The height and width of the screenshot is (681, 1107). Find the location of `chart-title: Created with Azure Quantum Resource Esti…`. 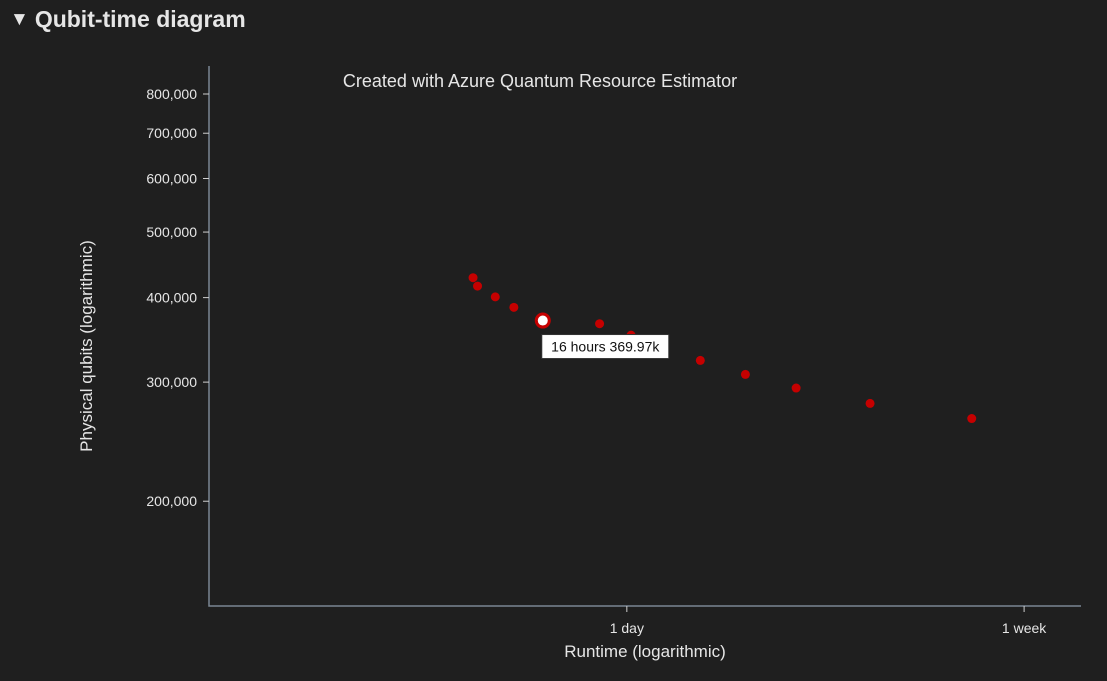

chart-title: Created with Azure Quantum Resource Esti… is located at coordinates (540, 81).